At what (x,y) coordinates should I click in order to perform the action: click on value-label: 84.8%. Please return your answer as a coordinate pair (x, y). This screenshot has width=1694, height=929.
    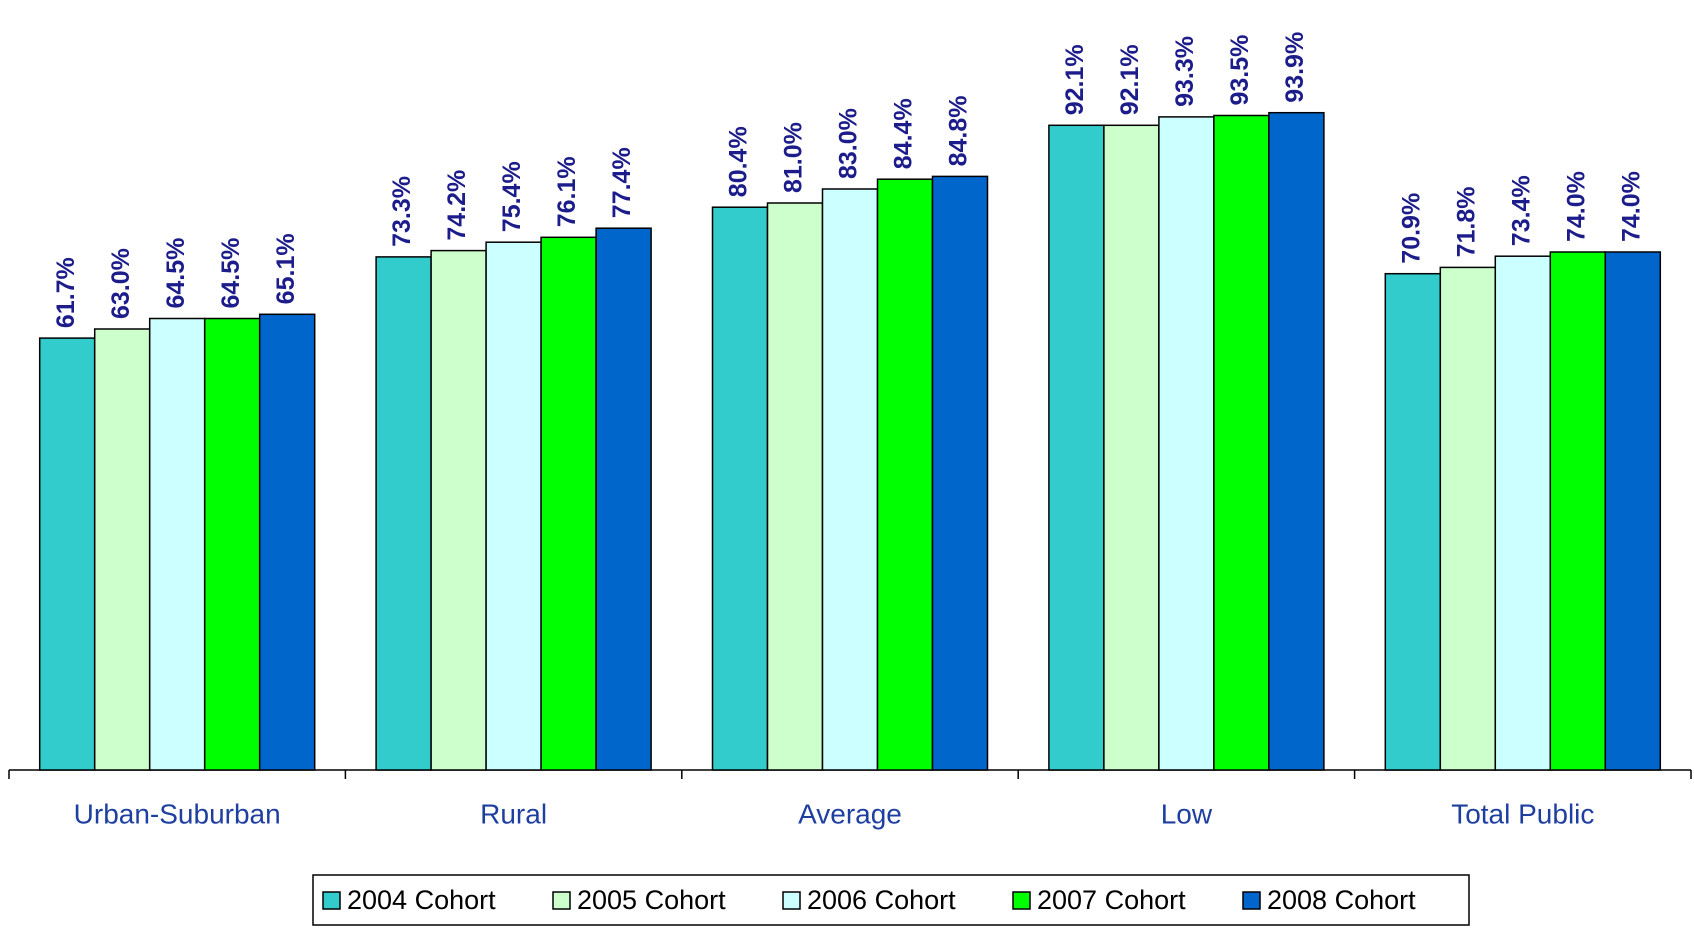
    Looking at the image, I should click on (959, 131).